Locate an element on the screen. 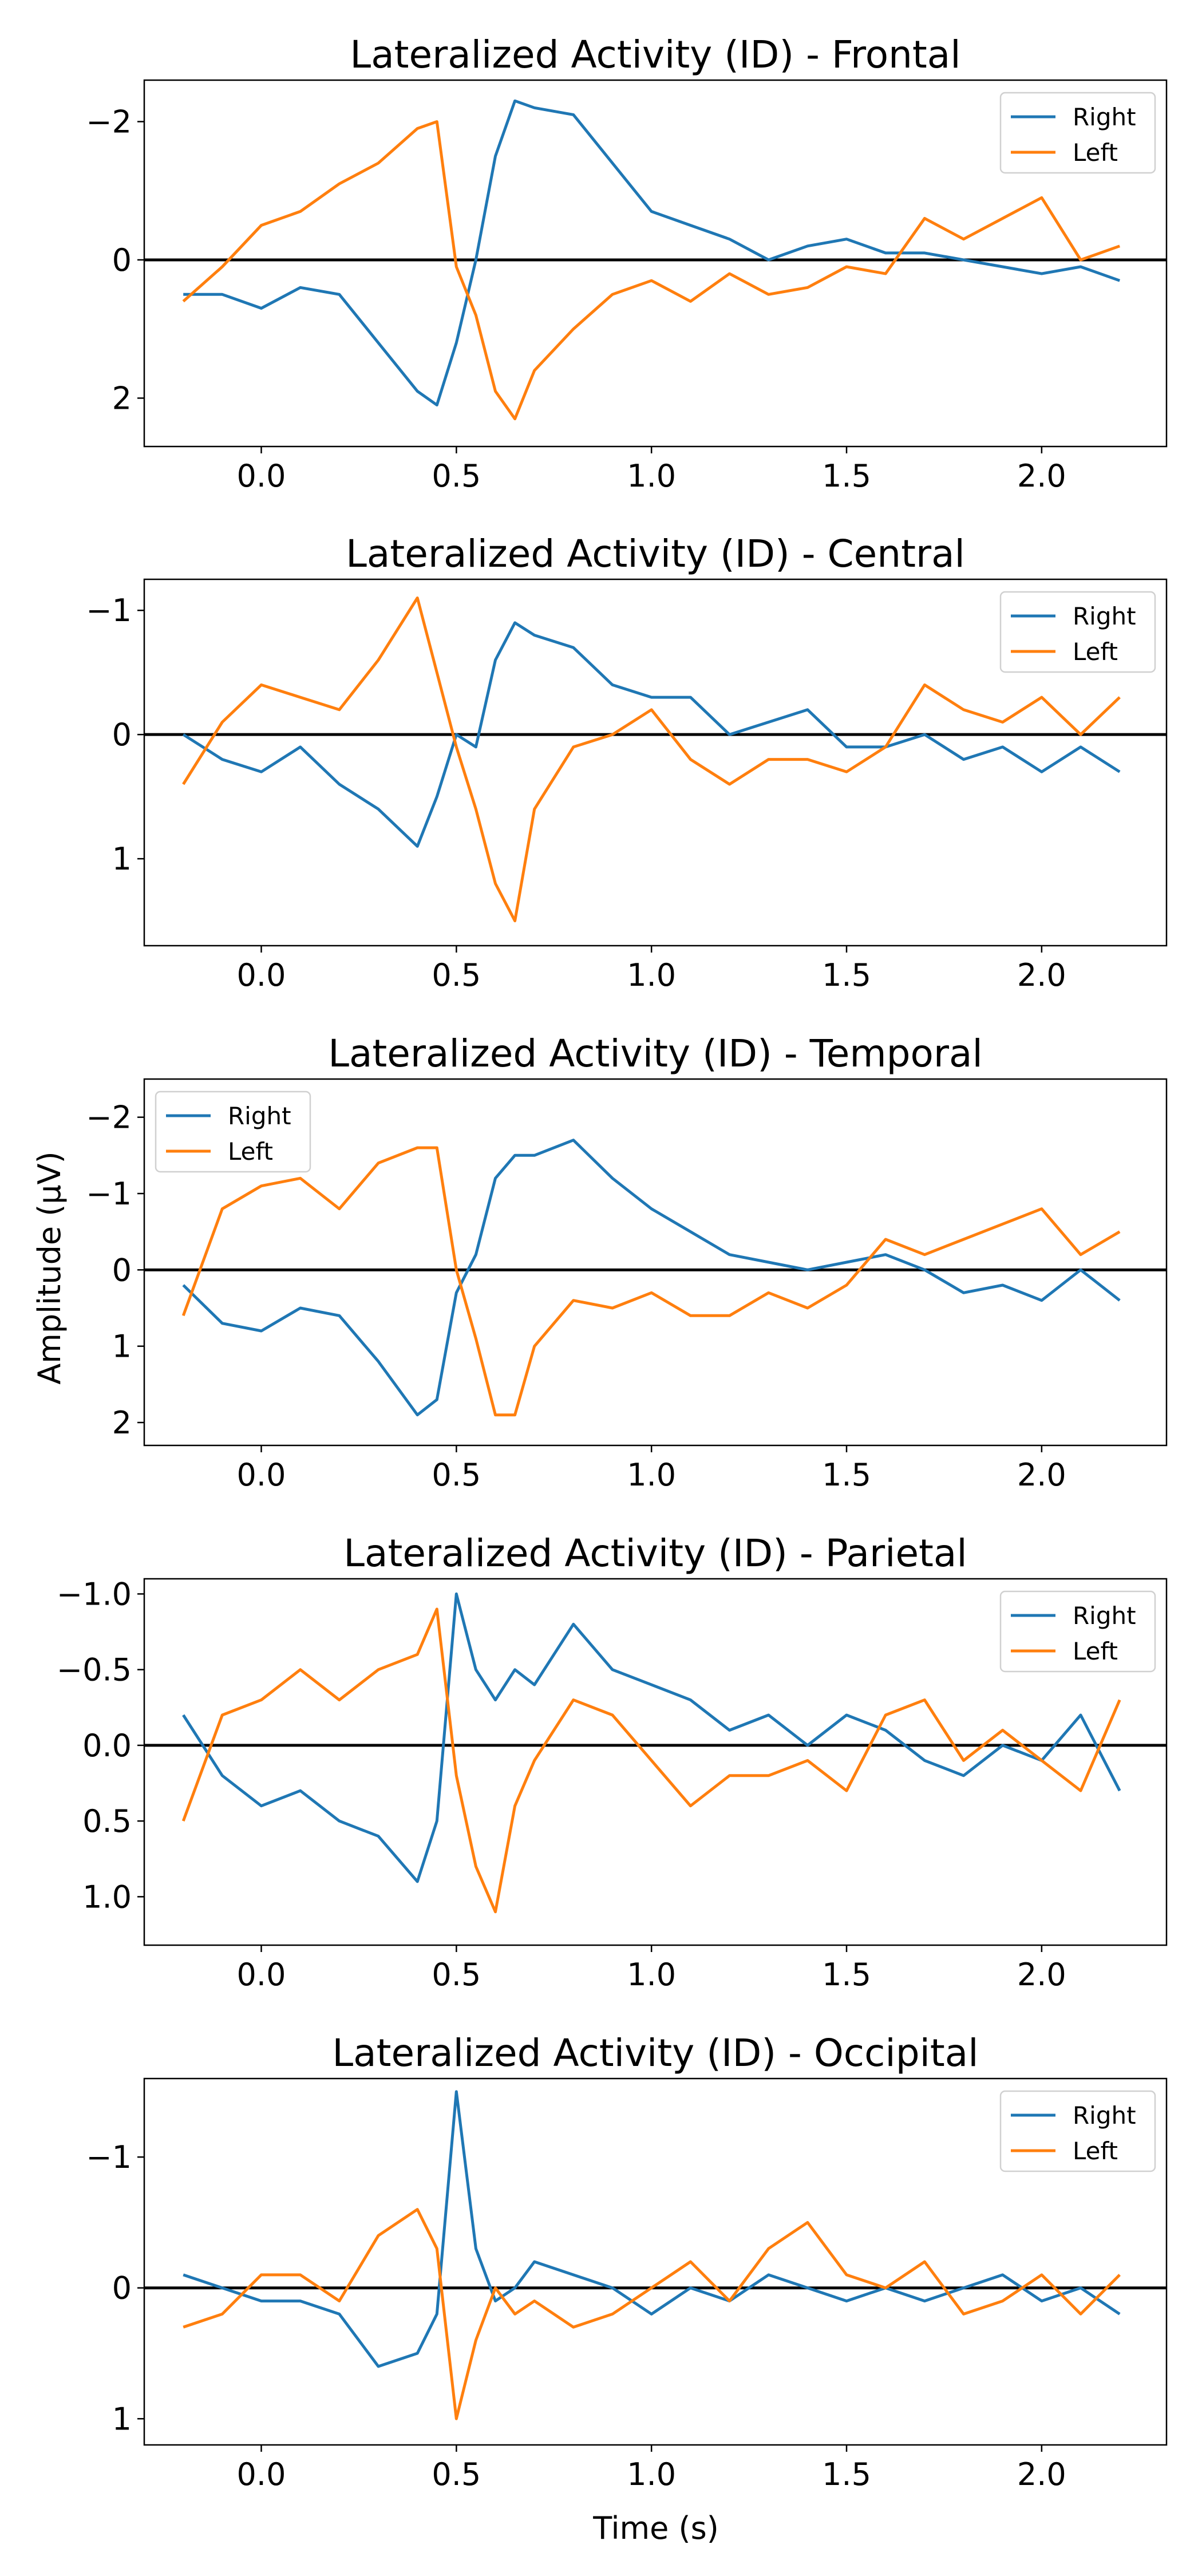 The height and width of the screenshot is (2576, 1202). y-tick-label: 0.5 is located at coordinates (107, 1821).